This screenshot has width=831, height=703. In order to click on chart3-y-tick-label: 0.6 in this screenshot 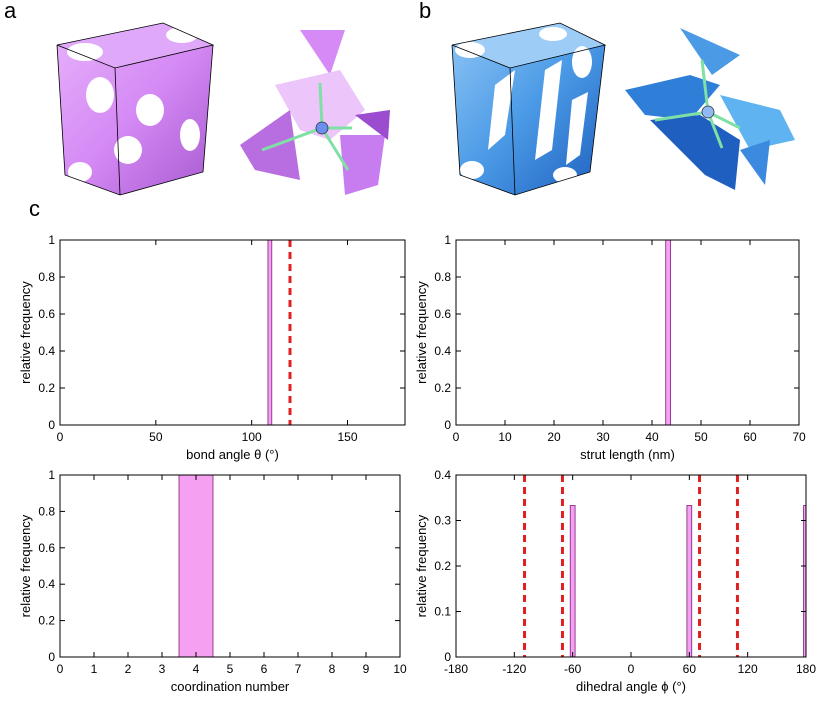, I will do `click(46, 548)`.